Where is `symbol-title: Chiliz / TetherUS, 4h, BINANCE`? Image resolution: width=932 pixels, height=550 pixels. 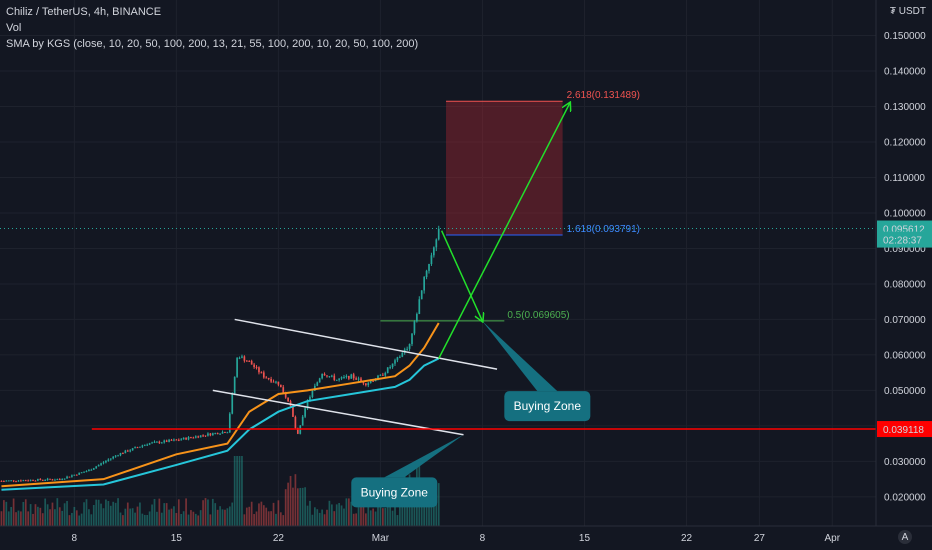 symbol-title: Chiliz / TetherUS, 4h, BINANCE is located at coordinates (84, 12).